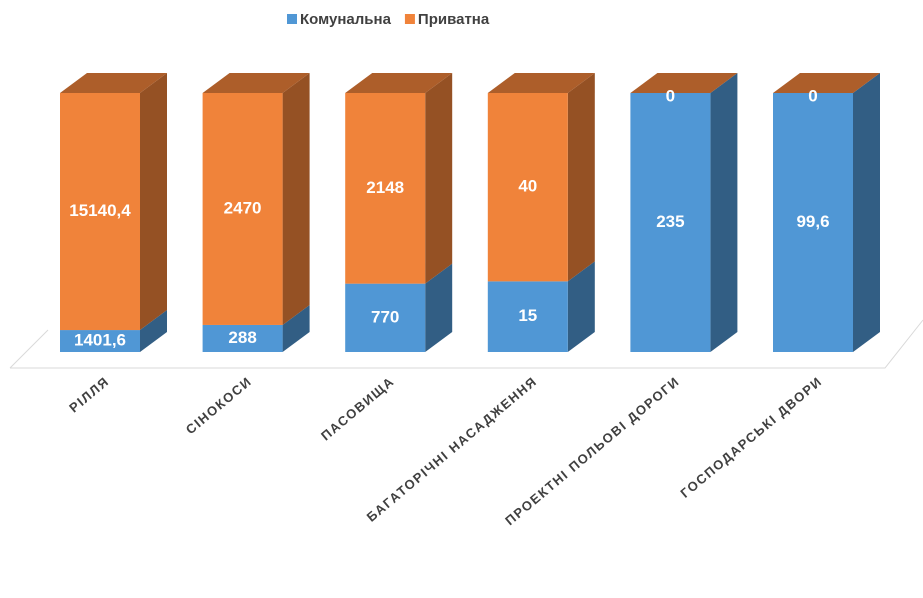 This screenshot has height=598, width=923. Describe the element at coordinates (592, 450) in the screenshot. I see `x-tick-label: ПРОЕКТНІ ПОЛЬОВІ ДОРОГИ` at that location.